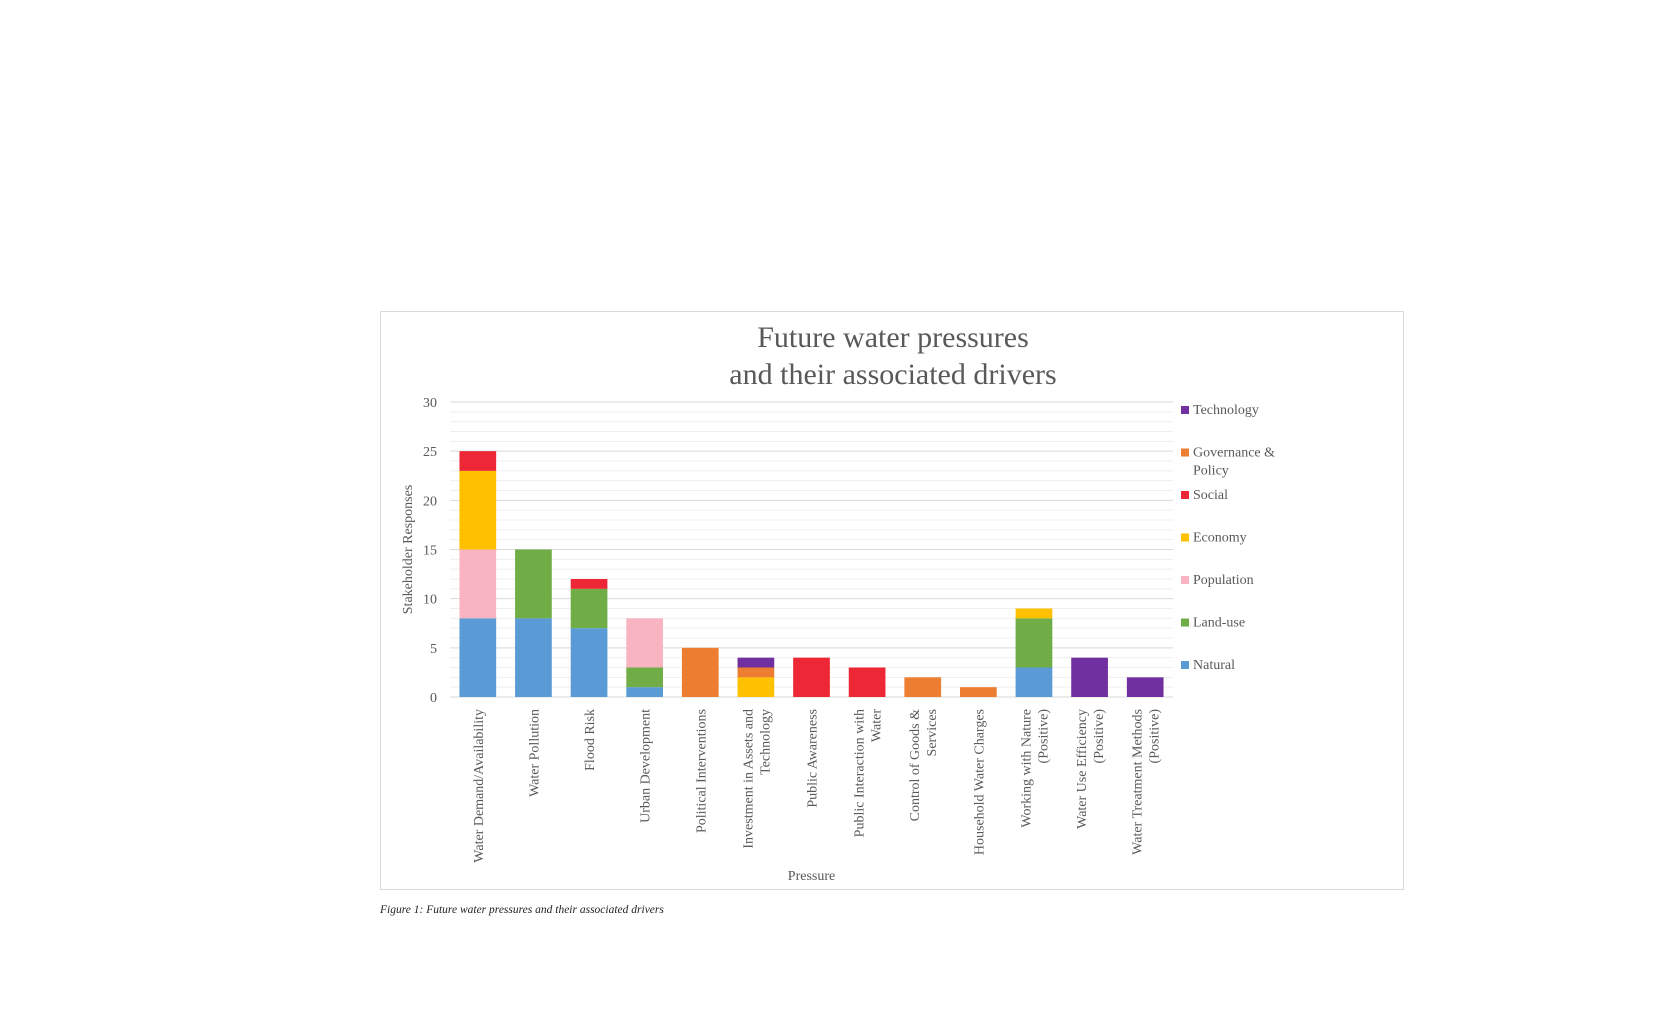  I want to click on legend-label-line: Policy, so click(1211, 471).